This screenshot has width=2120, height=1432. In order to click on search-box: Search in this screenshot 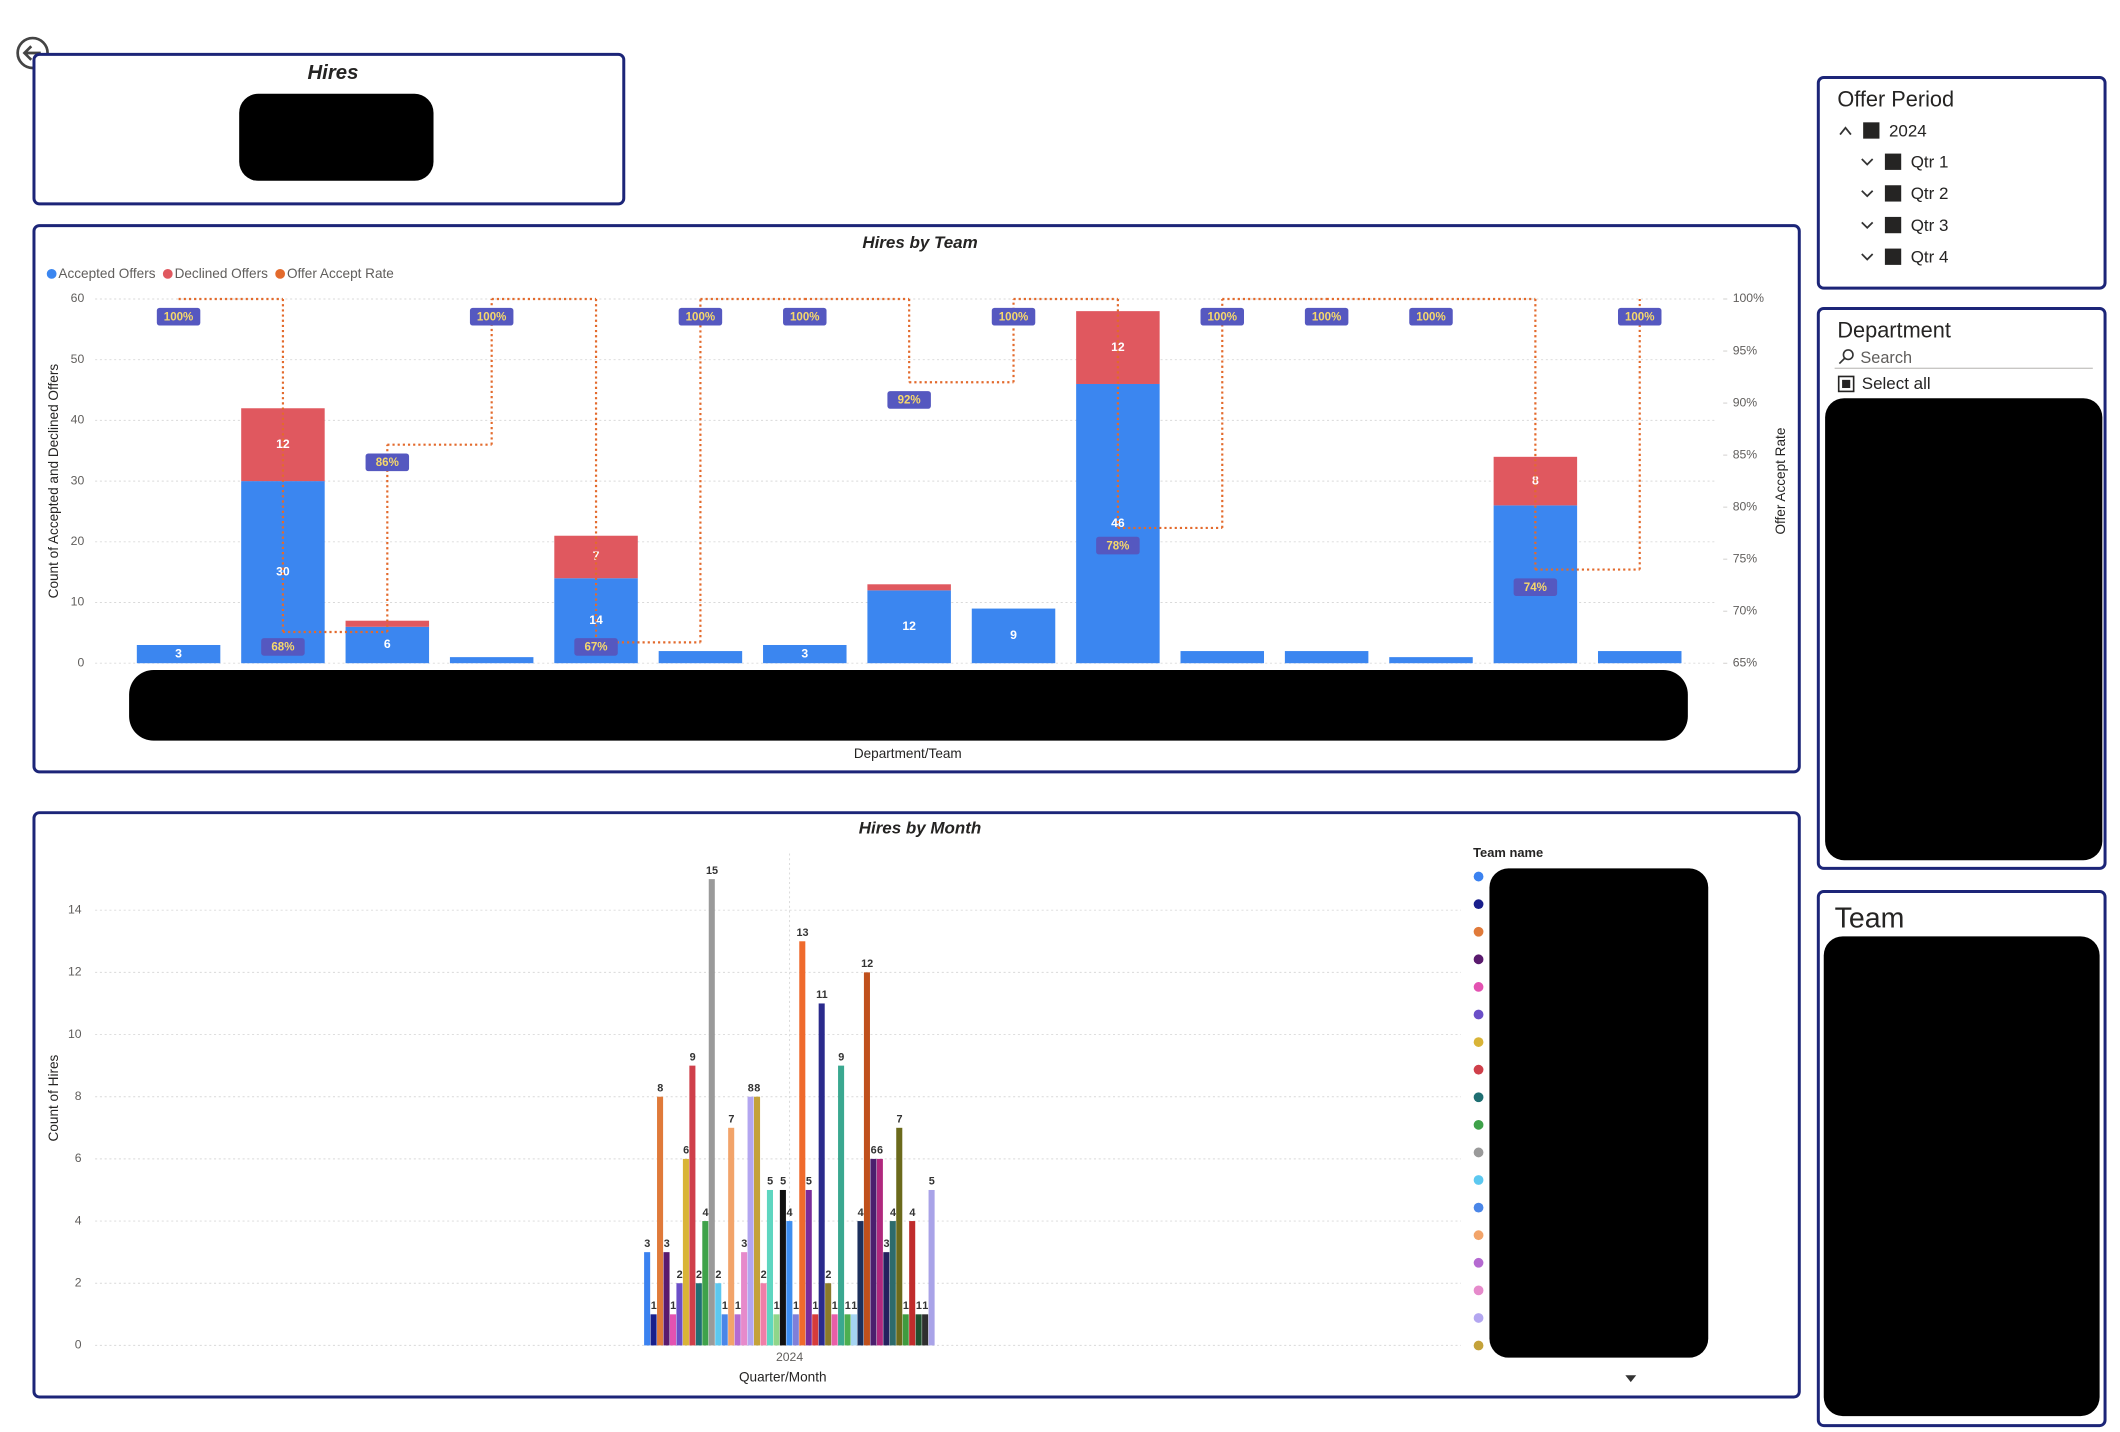, I will do `click(1886, 358)`.